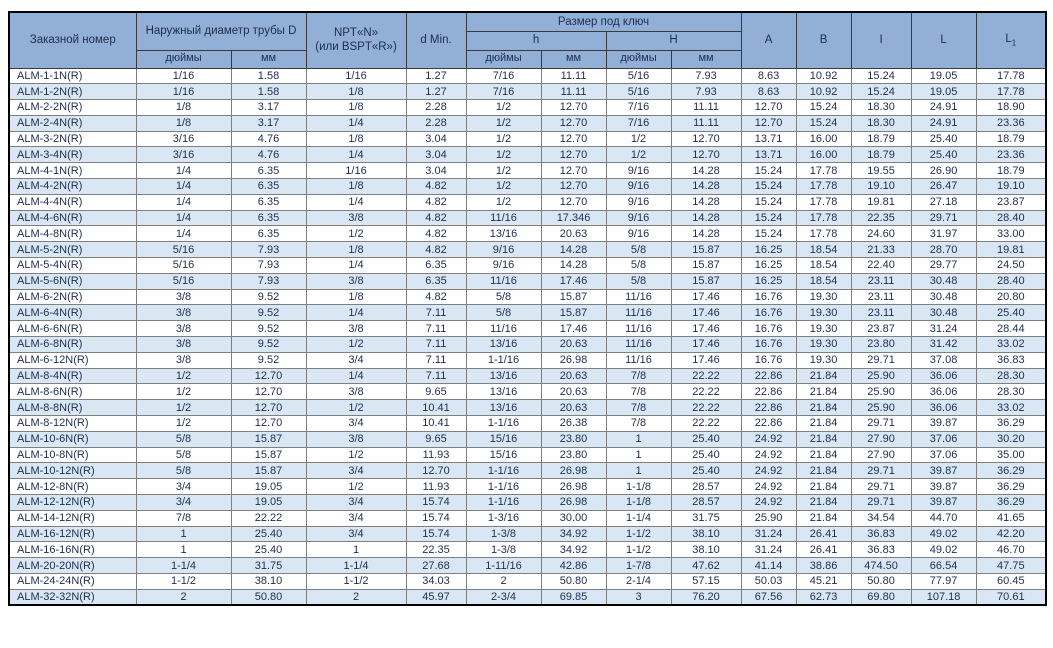 The width and height of the screenshot is (1053, 648). Describe the element at coordinates (503, 455) in the screenshot. I see `value-cell: 15/16` at that location.